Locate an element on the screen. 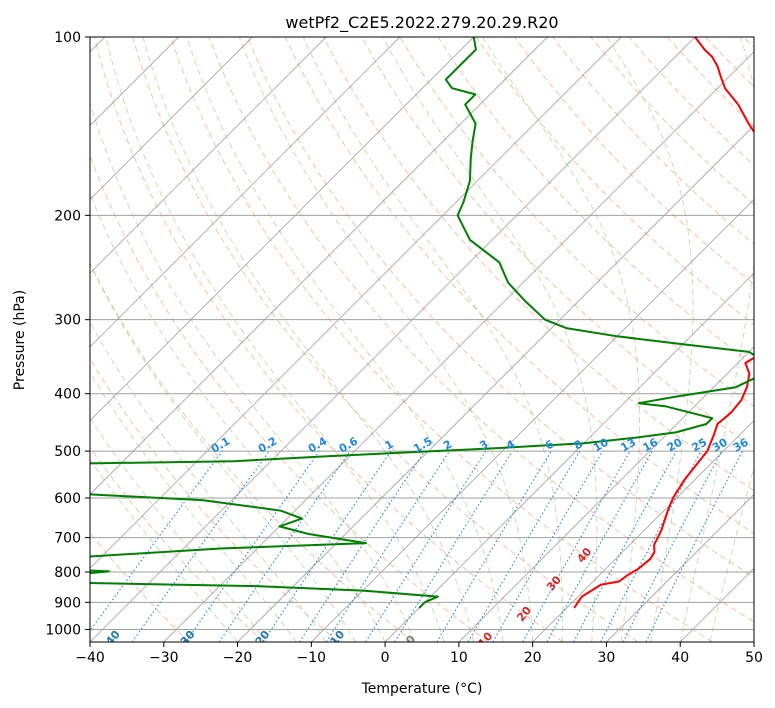 This screenshot has width=775, height=708. mixing-ratio-label: 36 is located at coordinates (741, 444).